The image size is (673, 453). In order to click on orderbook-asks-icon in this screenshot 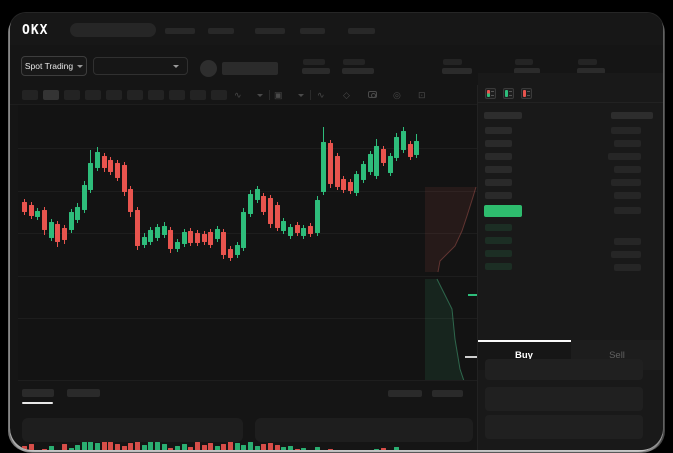, I will do `click(526, 93)`.